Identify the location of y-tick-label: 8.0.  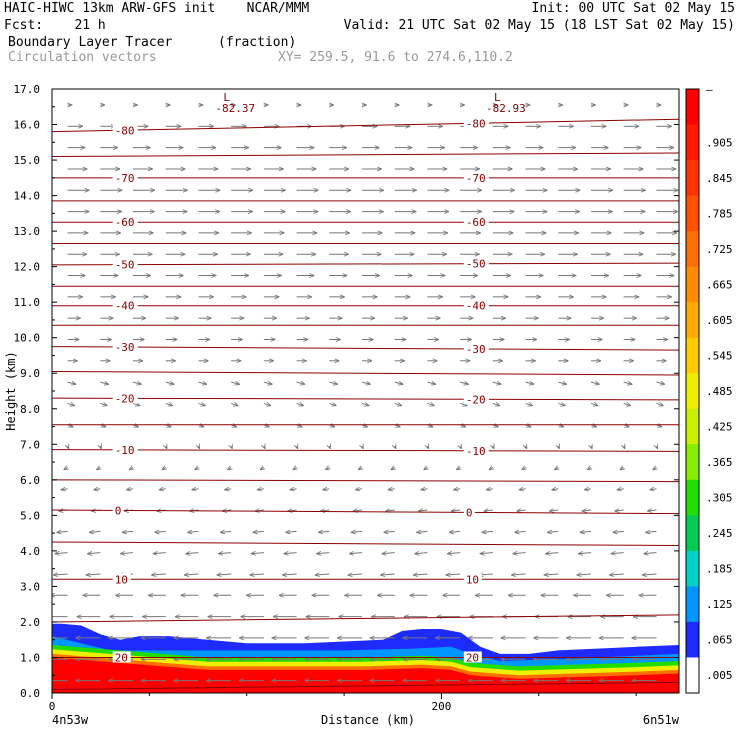
(30, 409).